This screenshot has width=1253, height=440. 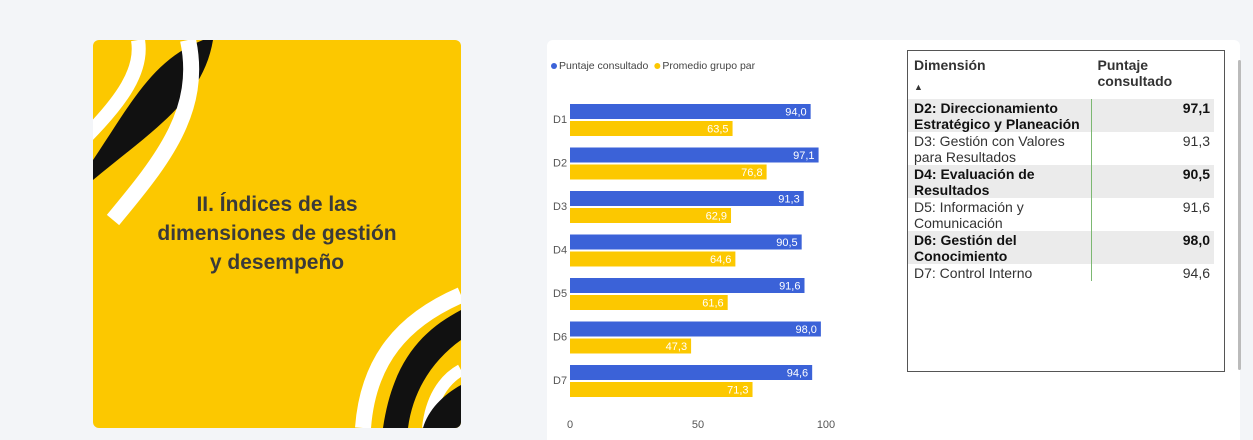 What do you see at coordinates (973, 273) in the screenshot?
I see `dimension-cell: D7: Control Interno` at bounding box center [973, 273].